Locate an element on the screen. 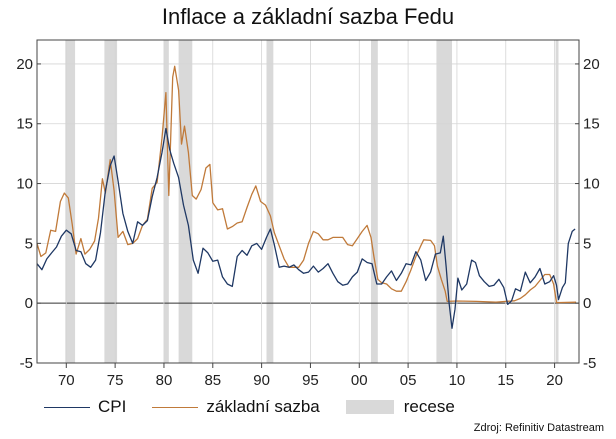 This screenshot has width=616, height=439. chart-title: Inflace a základní sazba Fedu is located at coordinates (308, 16).